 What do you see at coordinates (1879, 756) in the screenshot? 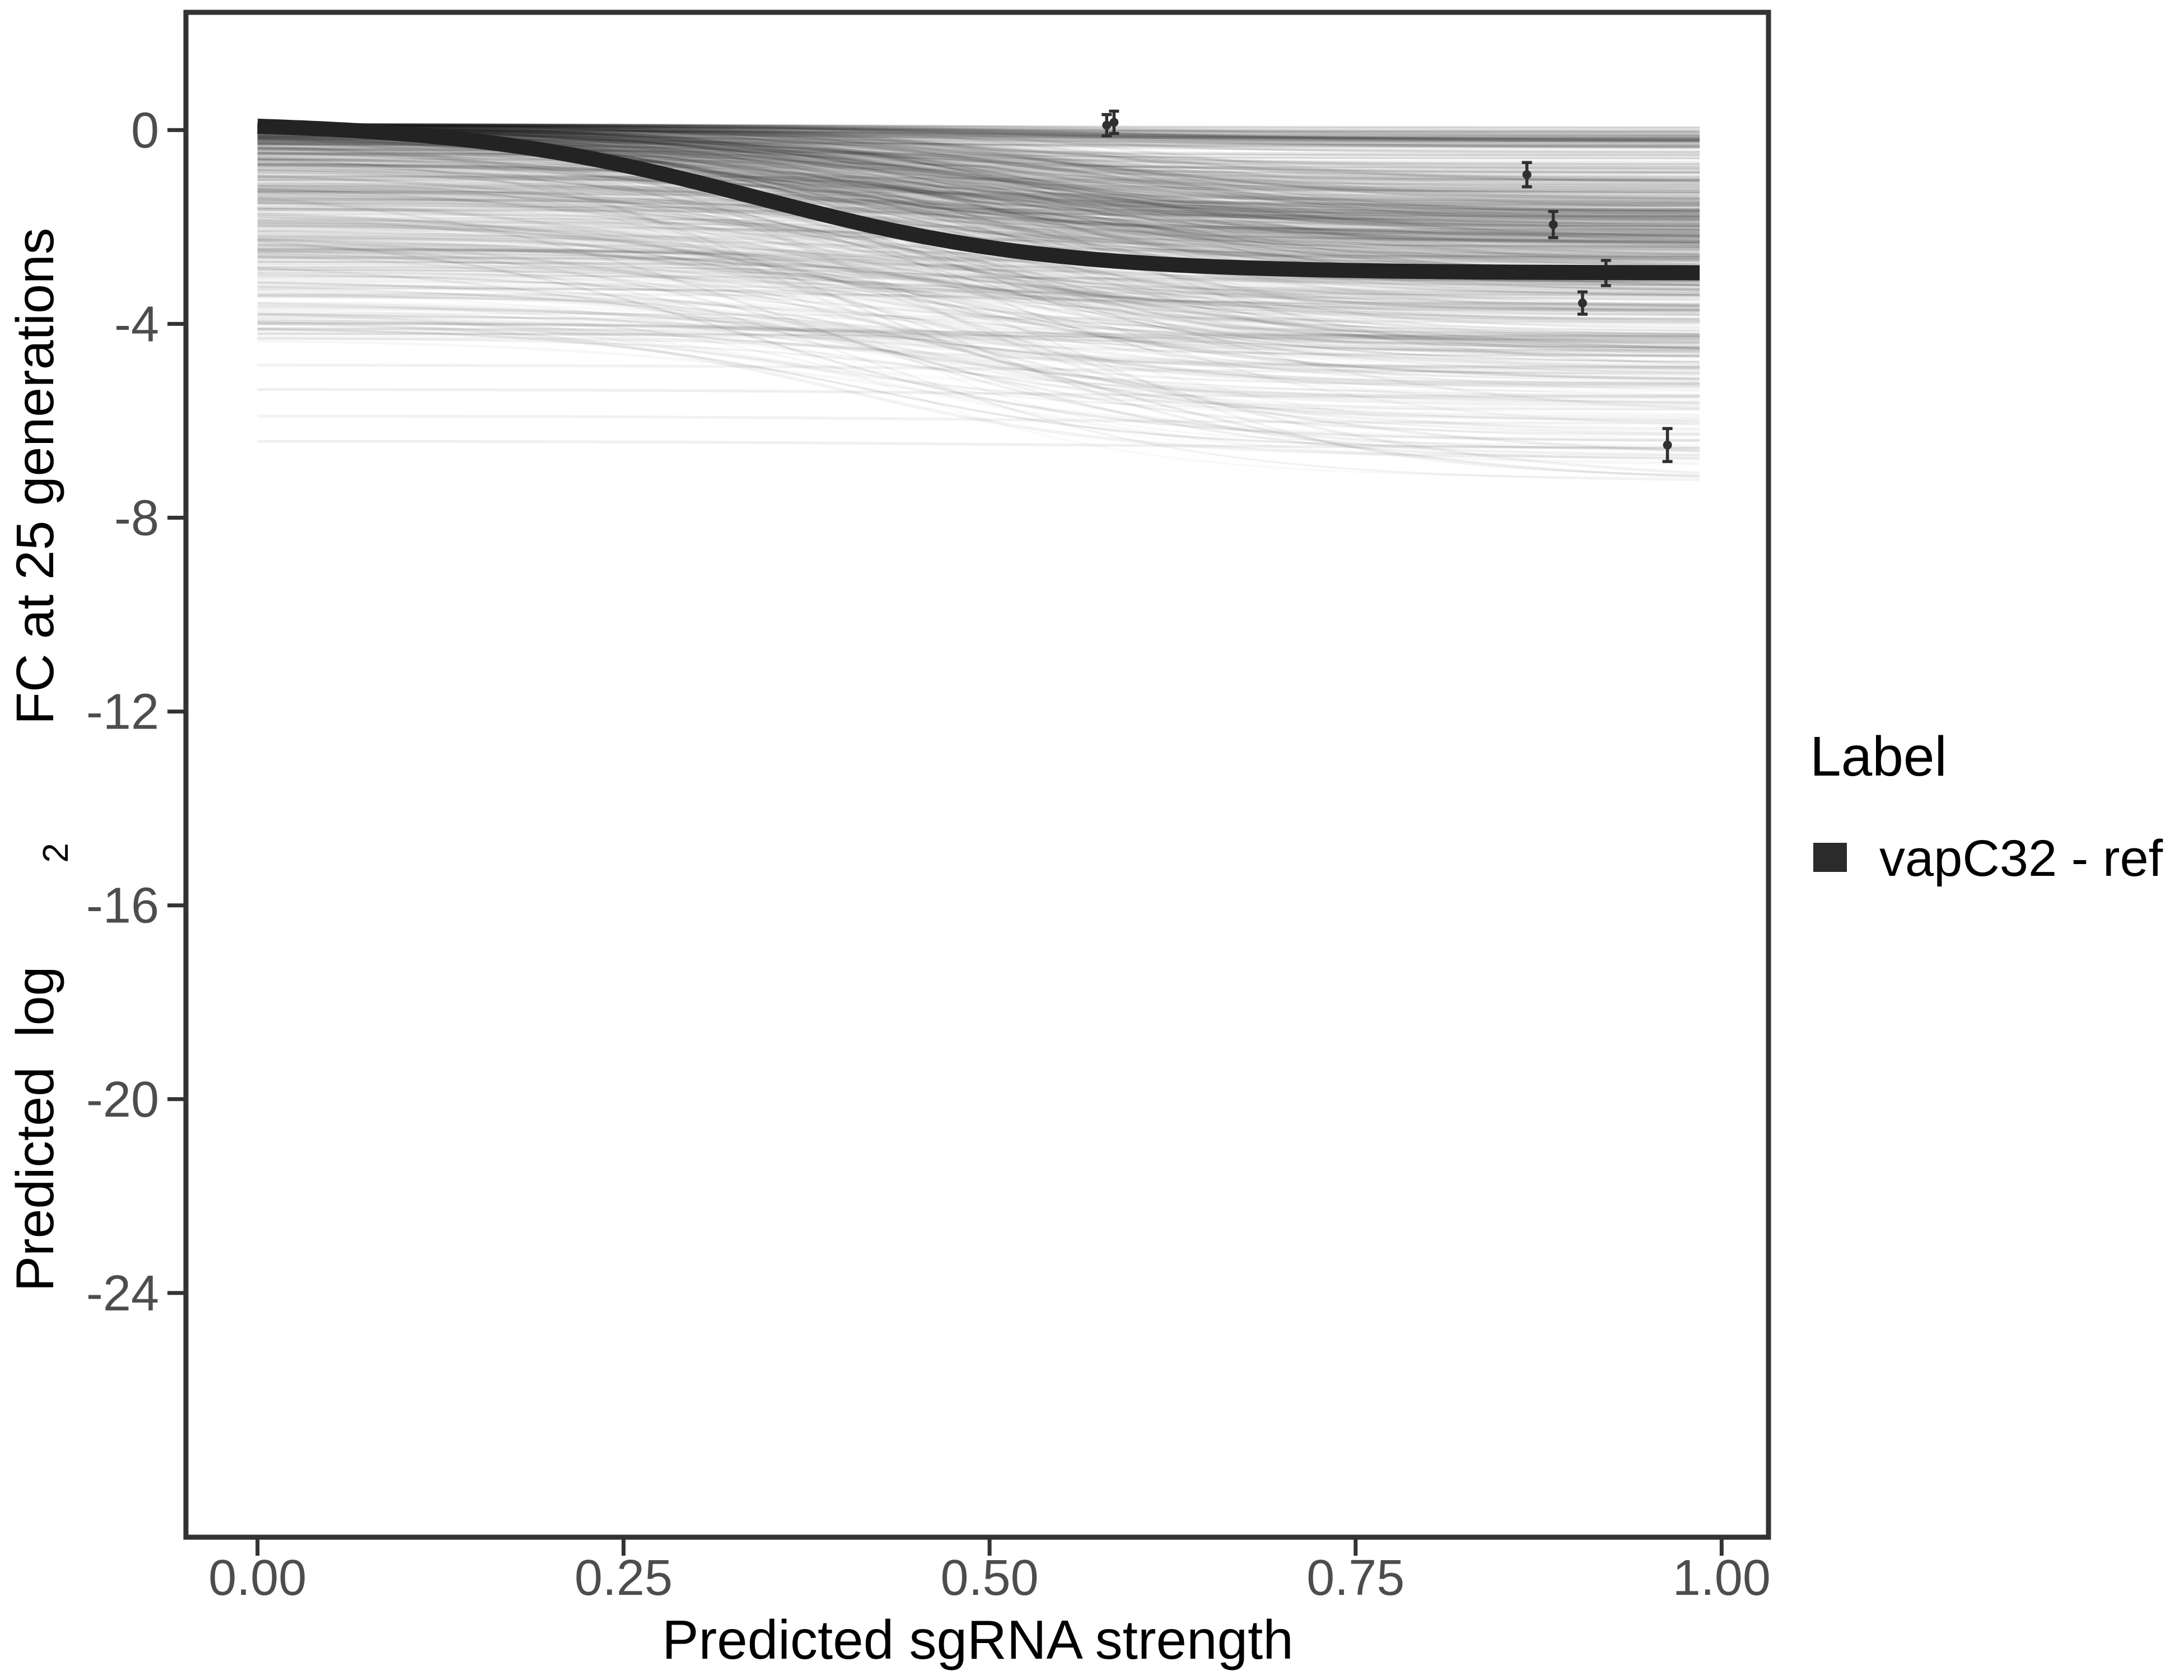
I see `legend-title: Label` at bounding box center [1879, 756].